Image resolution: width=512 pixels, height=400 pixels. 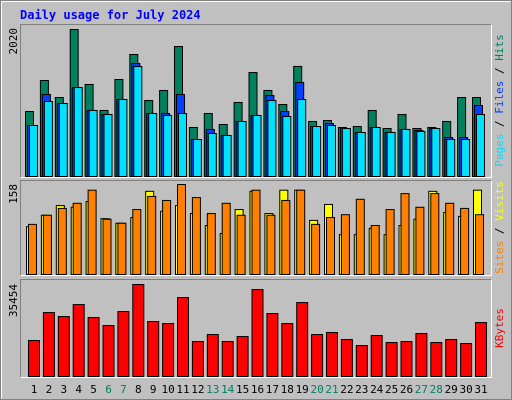 I want to click on x-tick-label: 14, so click(x=228, y=389).